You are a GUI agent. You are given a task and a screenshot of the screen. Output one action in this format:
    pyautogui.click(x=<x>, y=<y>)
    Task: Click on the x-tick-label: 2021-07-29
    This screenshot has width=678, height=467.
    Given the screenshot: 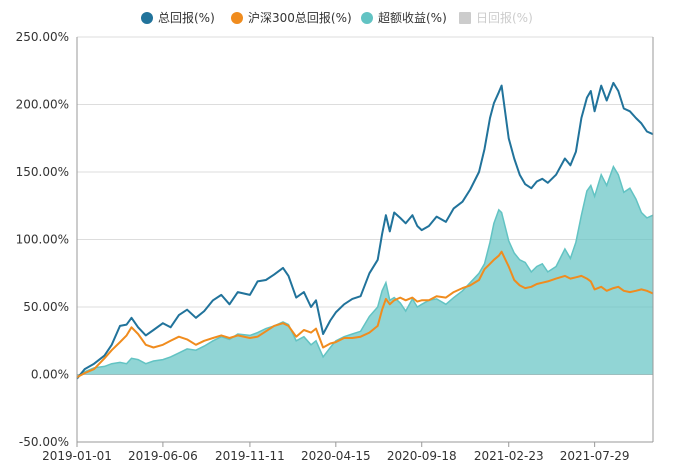 What is the action you would take?
    pyautogui.click(x=595, y=456)
    